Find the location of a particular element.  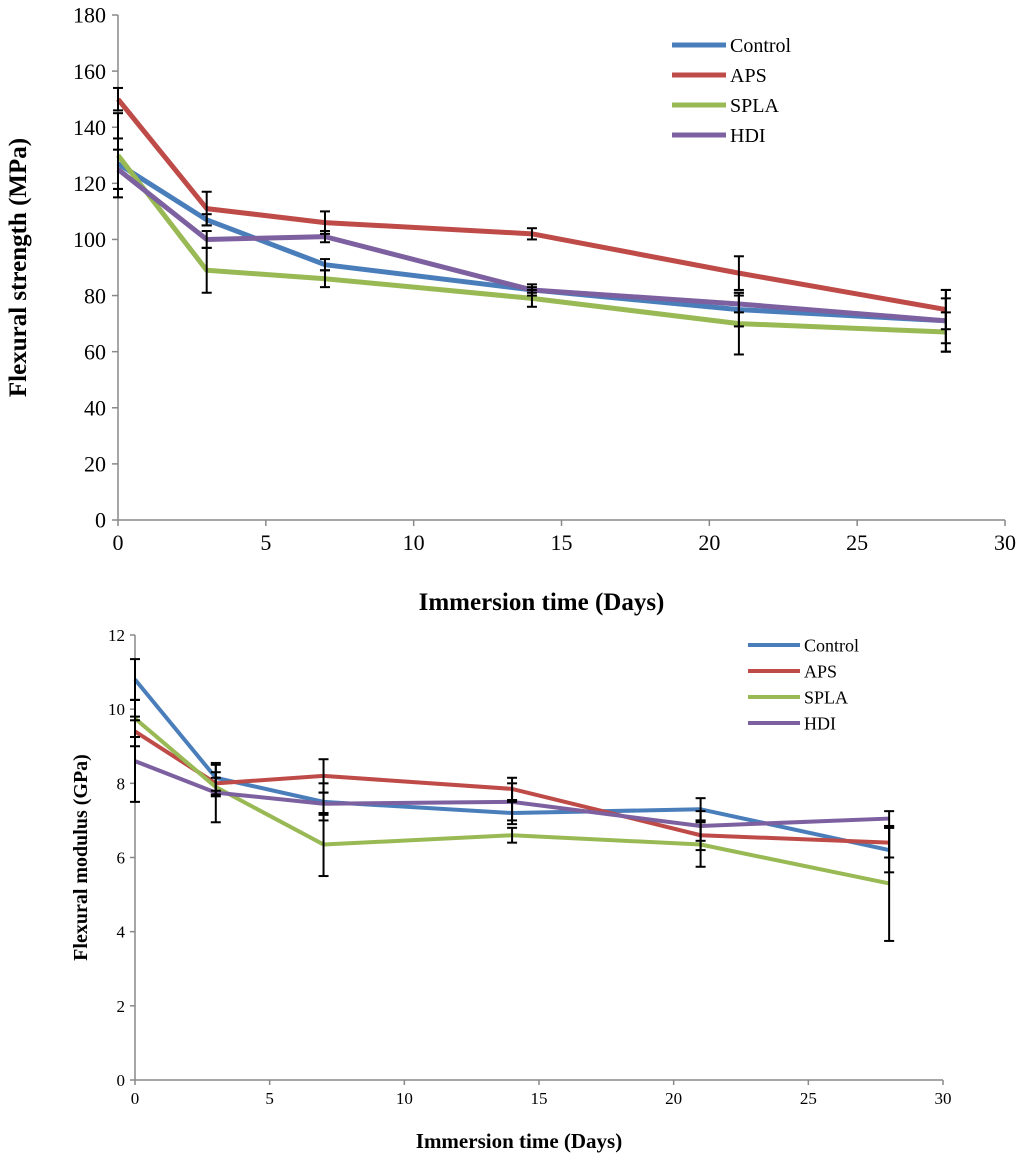

y-tick-label: 140 is located at coordinates (89, 127).